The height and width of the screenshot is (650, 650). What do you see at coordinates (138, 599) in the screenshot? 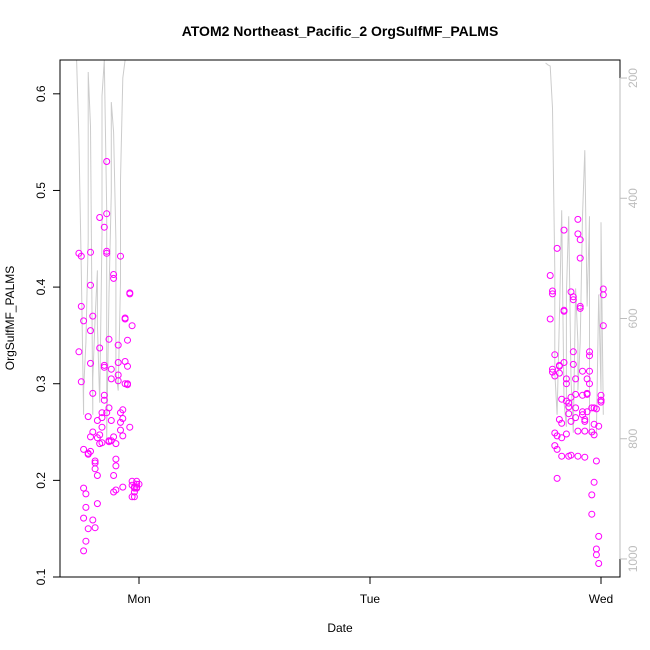
I see `x-tick-label: Mon` at bounding box center [138, 599].